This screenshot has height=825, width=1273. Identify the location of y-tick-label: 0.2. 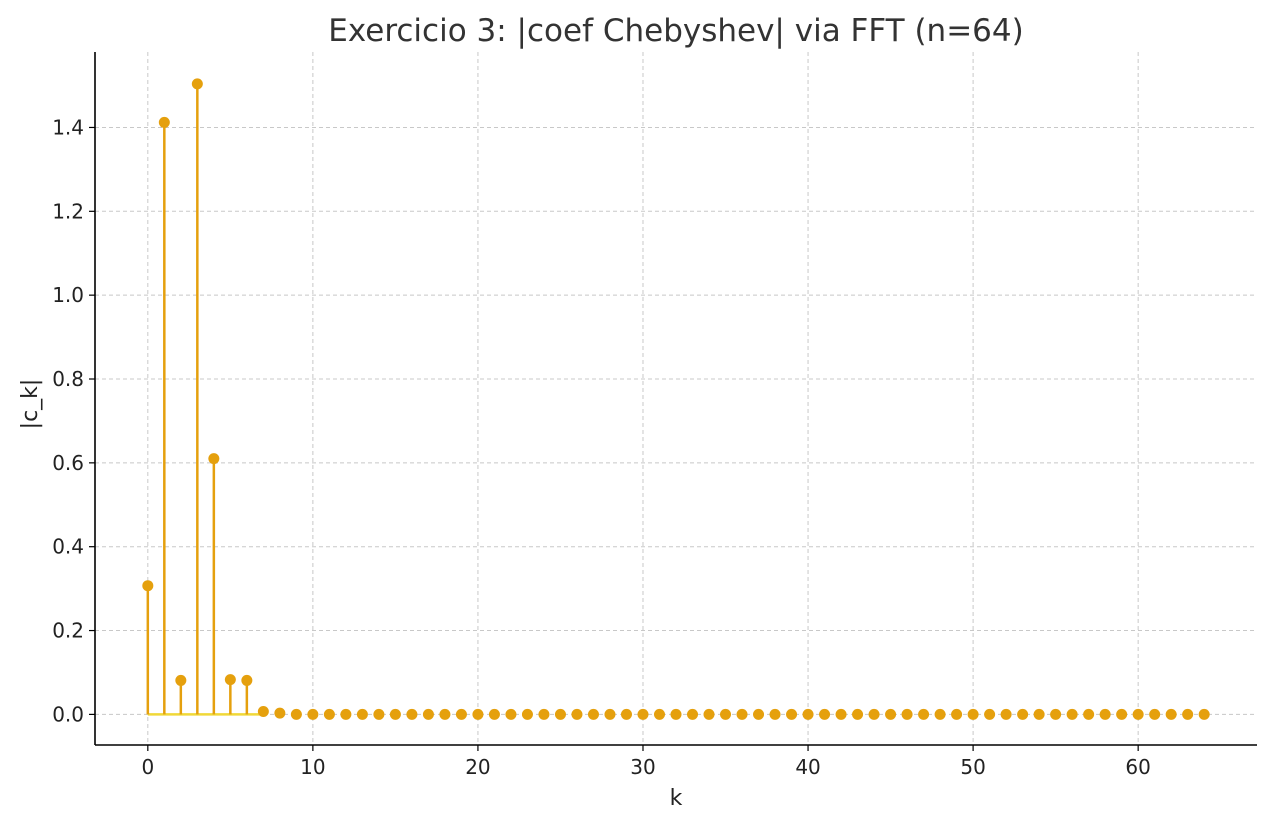
(68, 631).